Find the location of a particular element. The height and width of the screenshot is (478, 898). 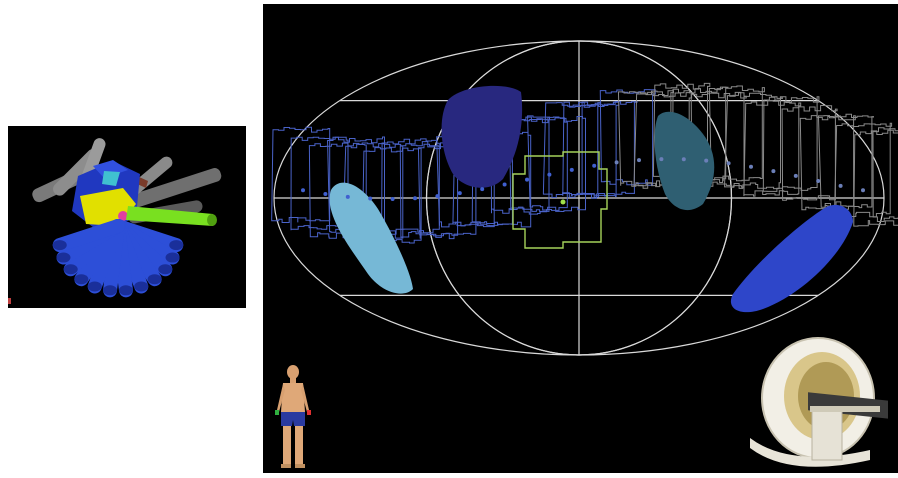

patient-anatomy is located at coordinates (106, 195).